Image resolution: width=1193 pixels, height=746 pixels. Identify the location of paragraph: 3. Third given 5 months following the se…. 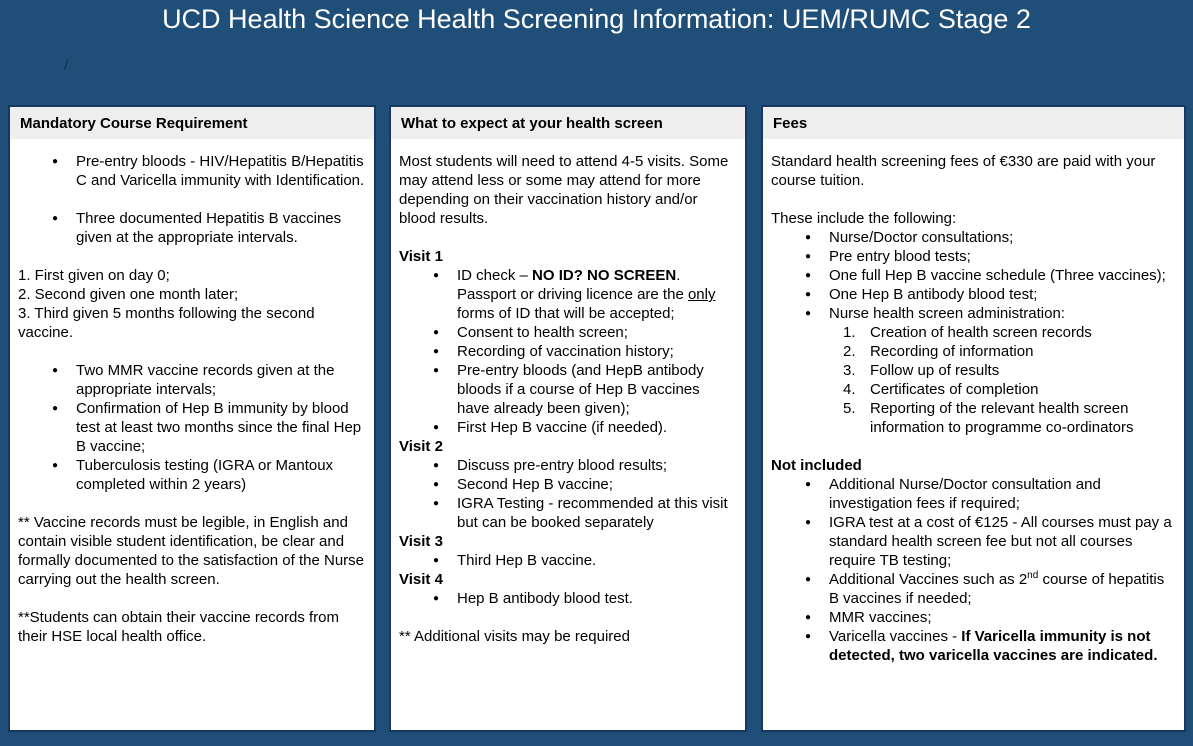
(191, 323).